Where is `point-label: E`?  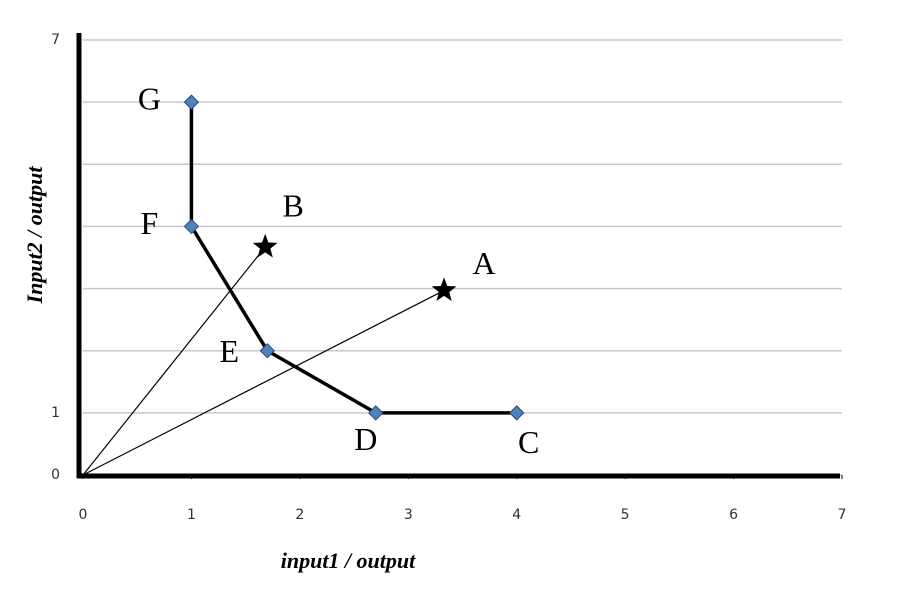
point-label: E is located at coordinates (230, 351).